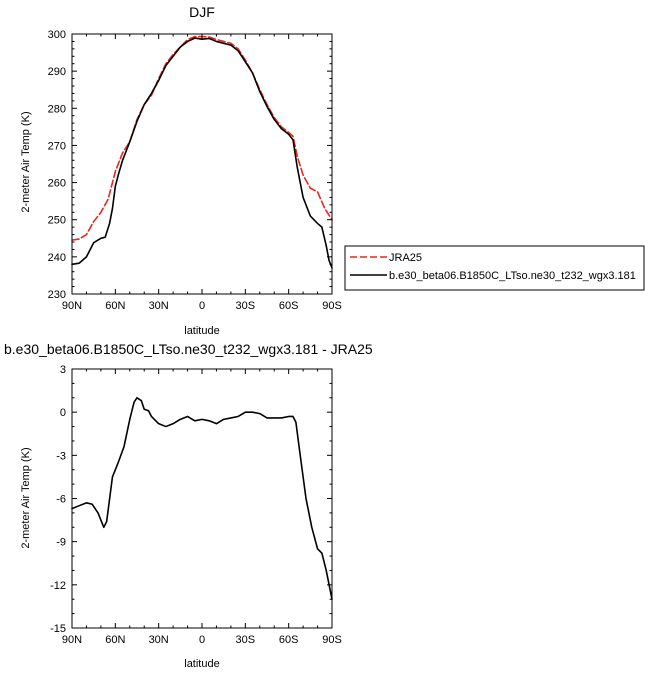  I want to click on bottom-x-tick-label: 60N, so click(115, 640).